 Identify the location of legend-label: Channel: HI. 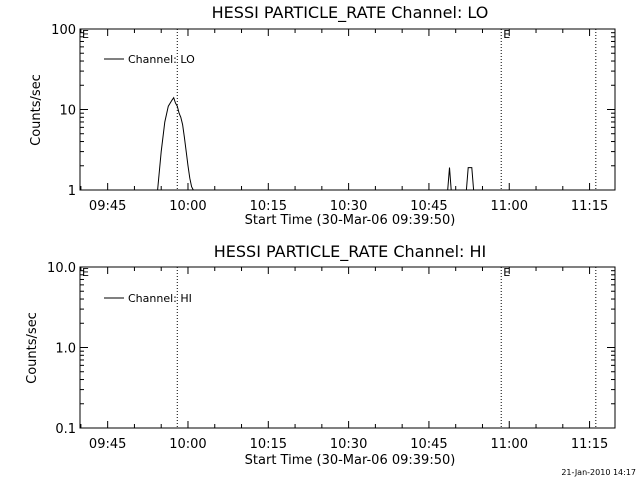
(160, 298).